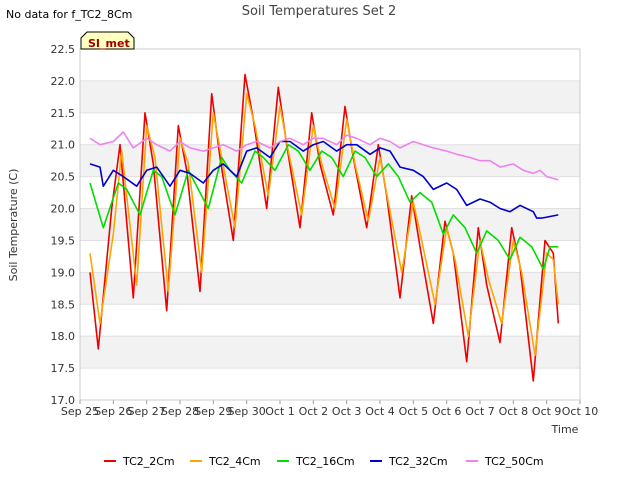 This screenshot has width=640, height=480. I want to click on y-tick-label: 20.5, so click(63, 177).